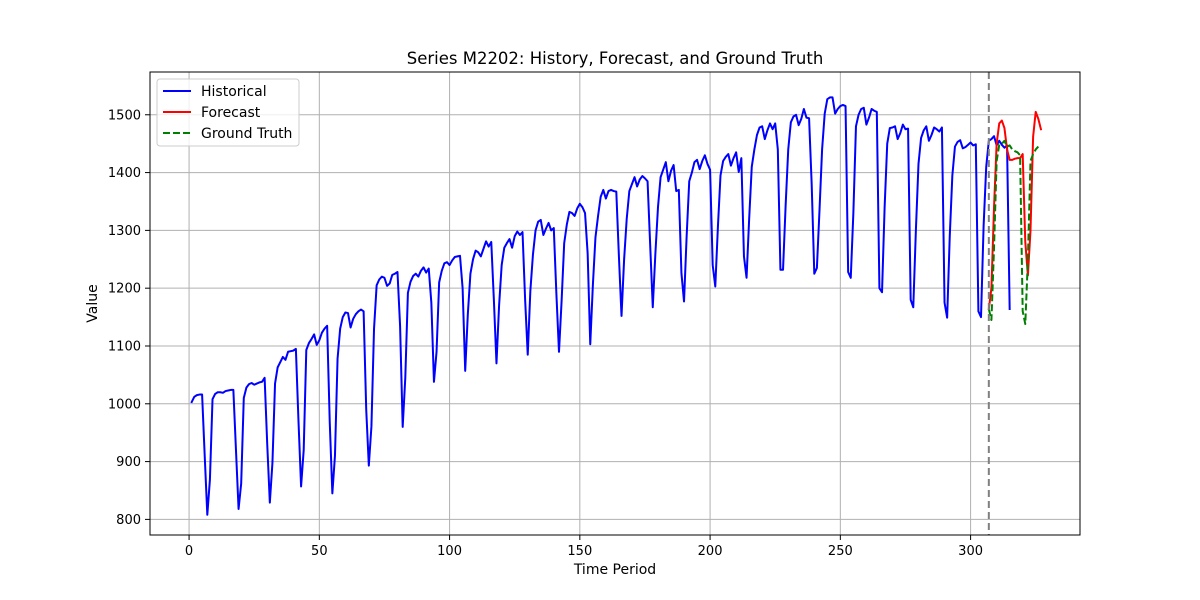 The image size is (1200, 600). I want to click on series-line-ground-truth, so click(1013, 232).